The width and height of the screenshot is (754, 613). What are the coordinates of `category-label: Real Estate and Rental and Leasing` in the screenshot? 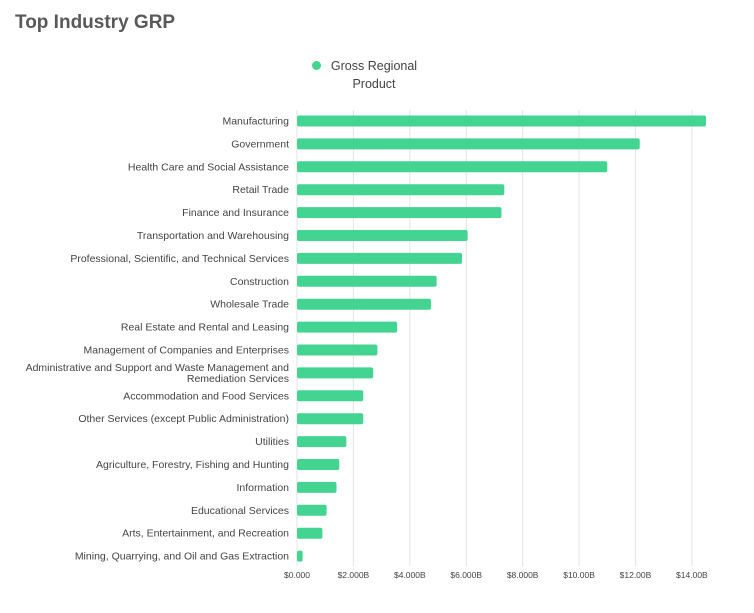 It's located at (205, 328).